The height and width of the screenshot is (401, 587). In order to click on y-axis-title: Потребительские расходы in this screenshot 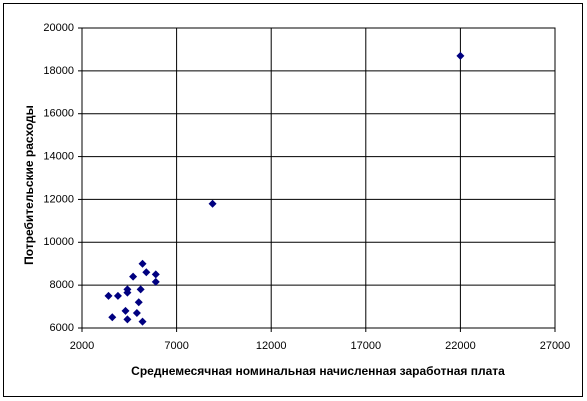, I will do `click(29, 185)`.